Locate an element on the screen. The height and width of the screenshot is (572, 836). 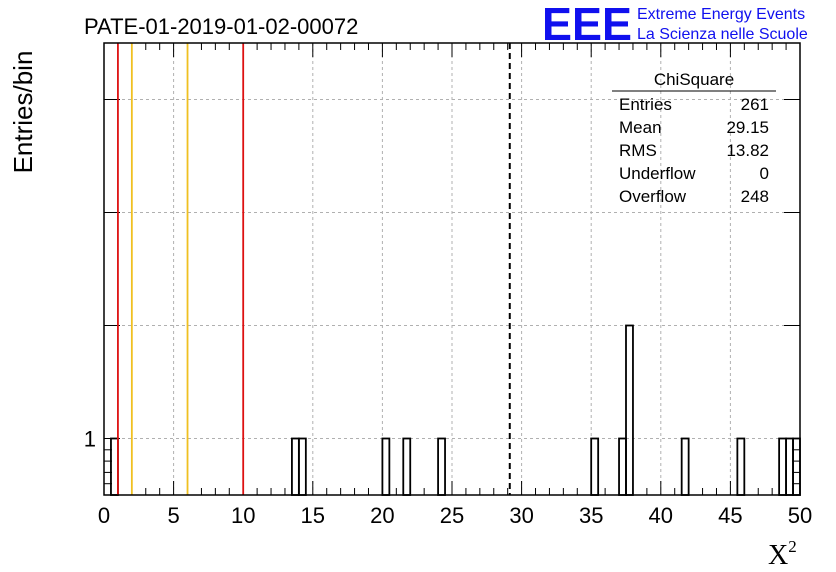
x-tick-label: 0 is located at coordinates (104, 515).